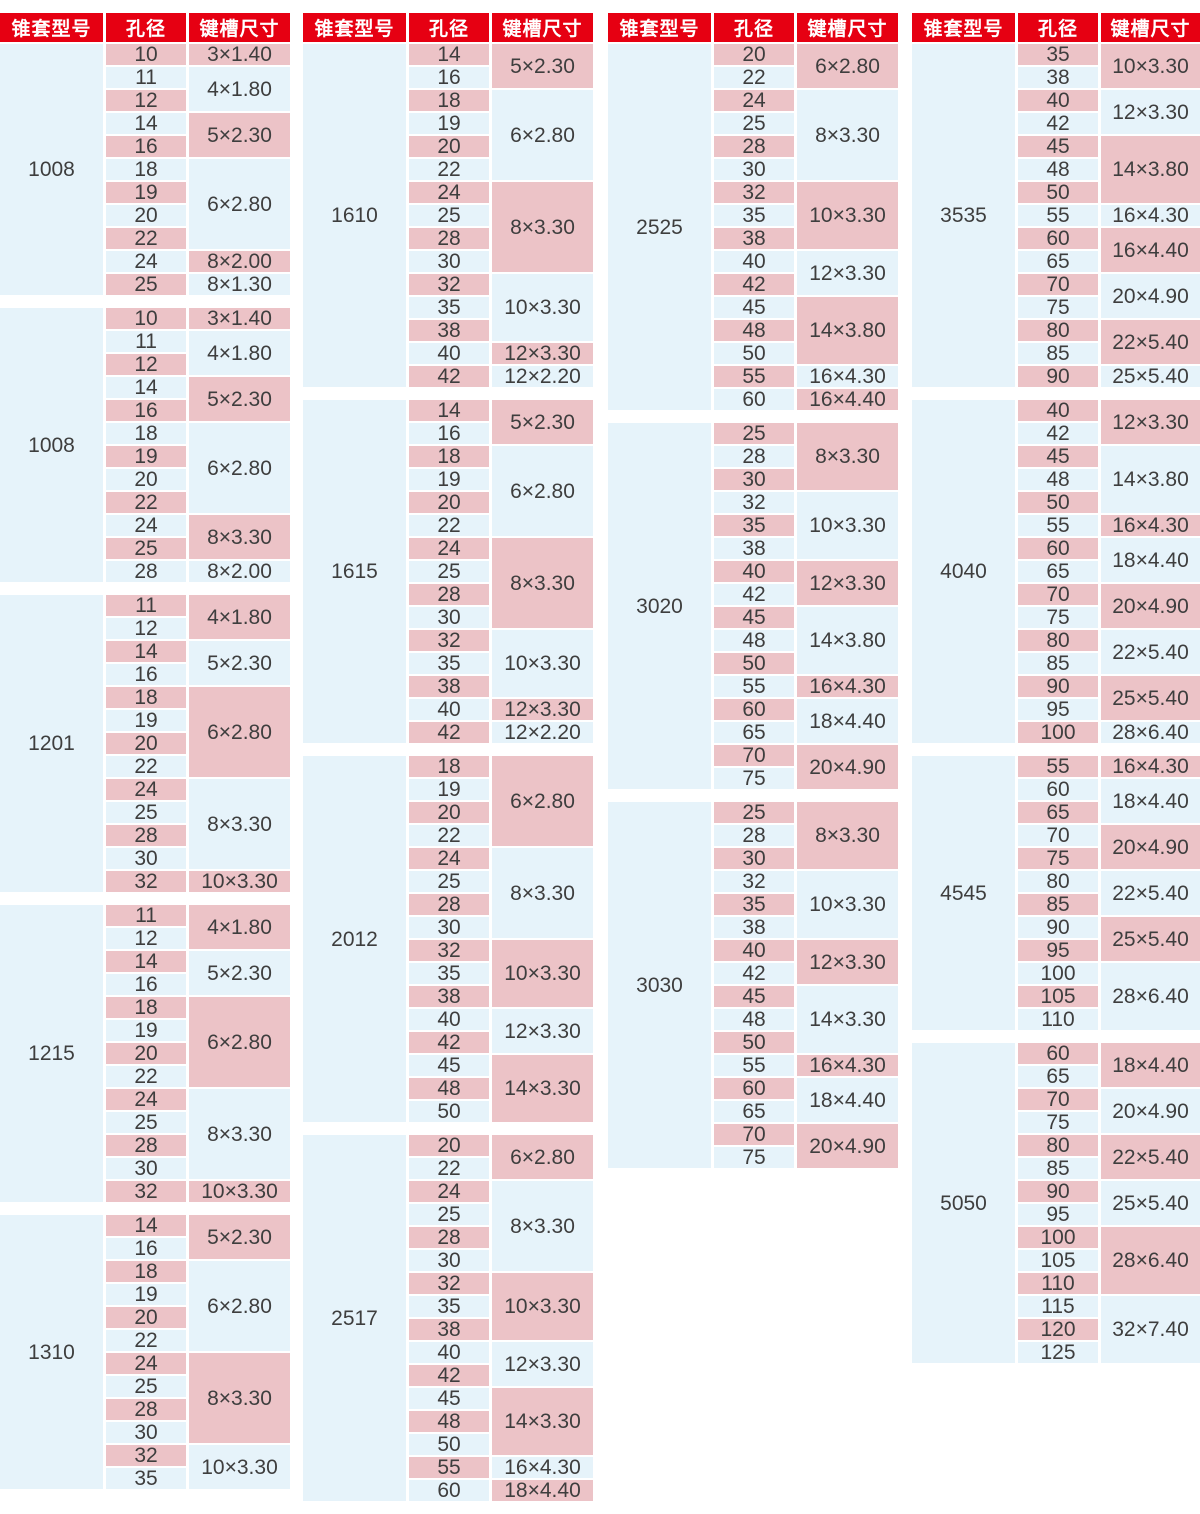  I want to click on keyway-cell: 32×7.40, so click(1150, 1329).